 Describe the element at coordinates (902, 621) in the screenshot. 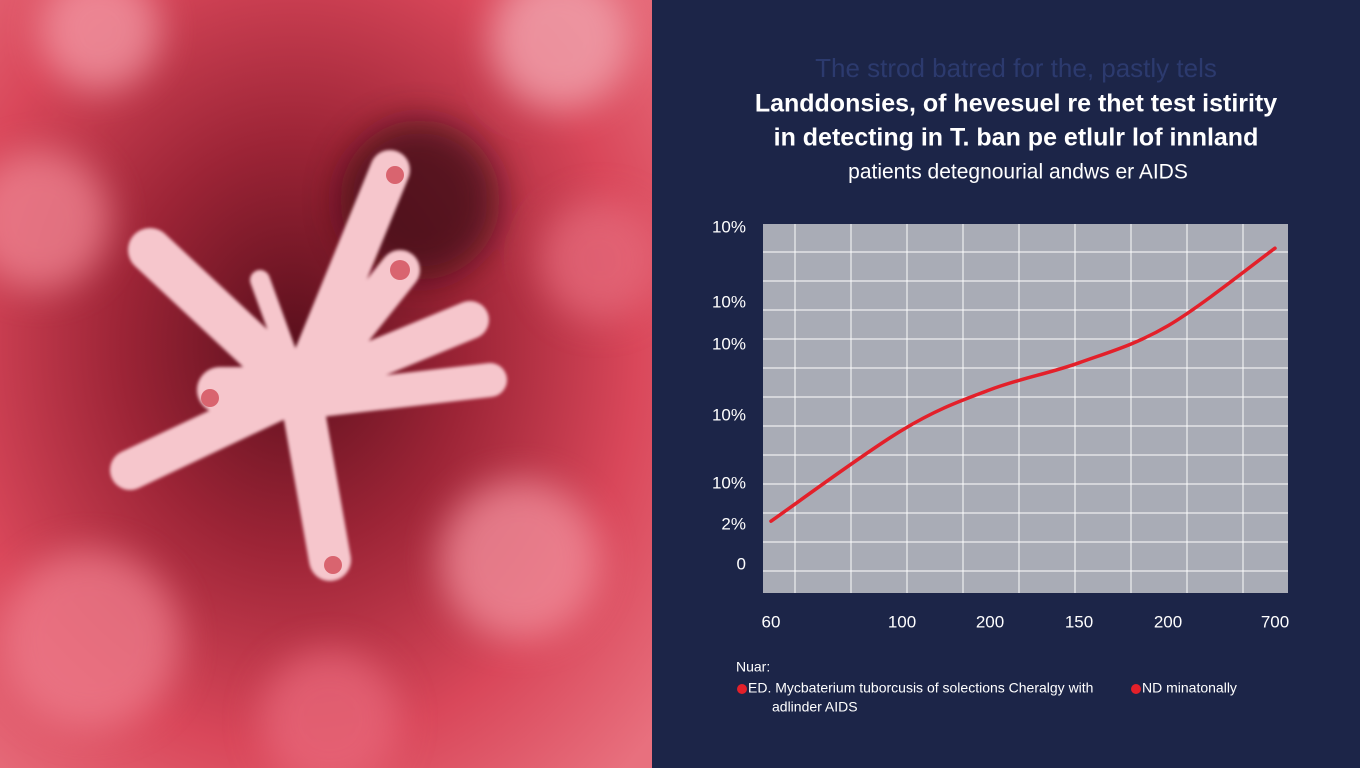

I see `x-tick-label: 100` at that location.